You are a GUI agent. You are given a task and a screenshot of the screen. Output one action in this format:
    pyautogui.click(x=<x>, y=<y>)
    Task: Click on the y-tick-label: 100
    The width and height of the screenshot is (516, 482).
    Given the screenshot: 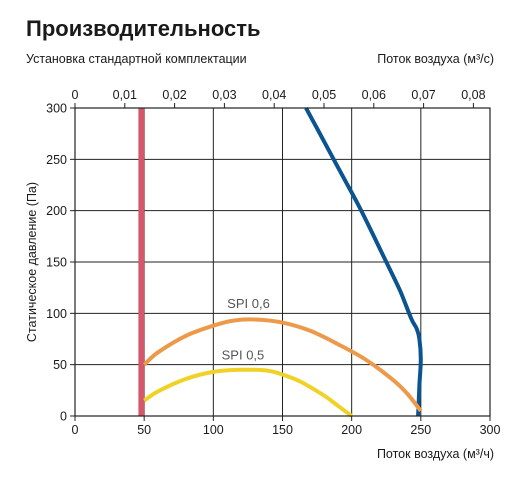 What is the action you would take?
    pyautogui.click(x=56, y=314)
    